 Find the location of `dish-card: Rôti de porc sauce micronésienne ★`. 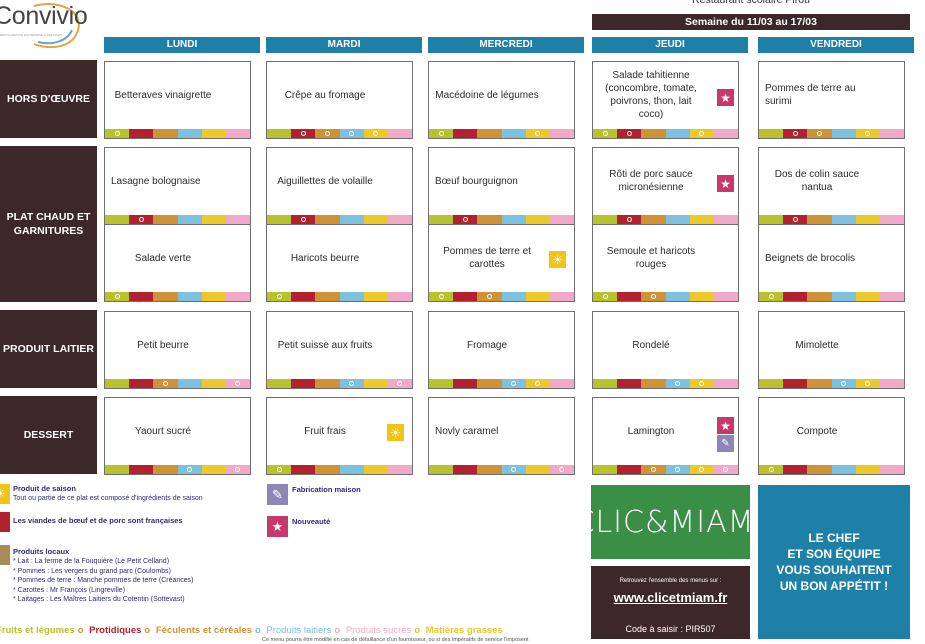

dish-card: Rôti de porc sauce micronésienne ★ is located at coordinates (665, 186).